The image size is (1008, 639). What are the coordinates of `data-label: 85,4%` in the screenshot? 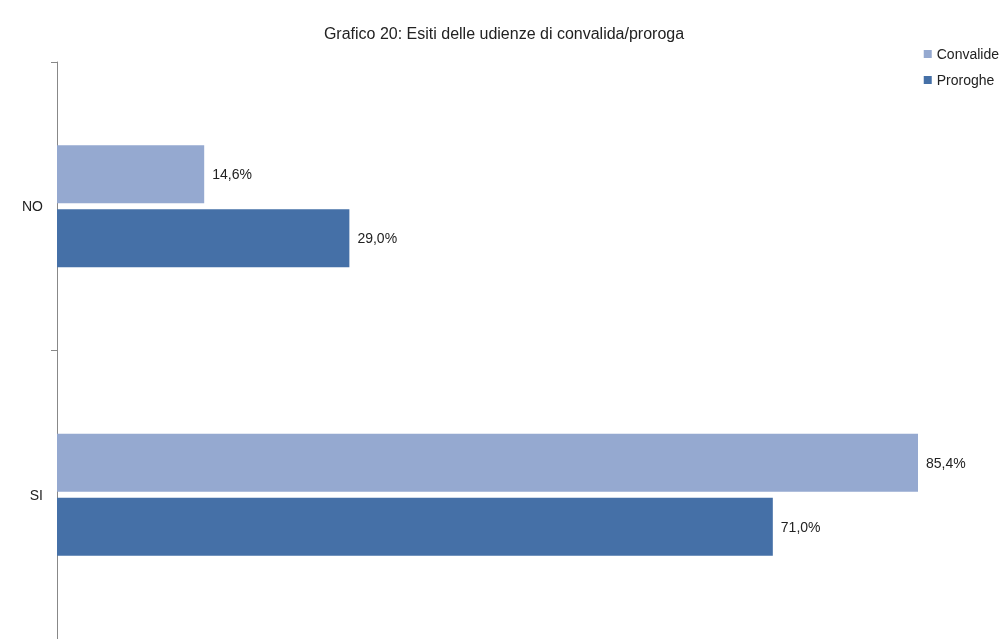 It's located at (946, 462).